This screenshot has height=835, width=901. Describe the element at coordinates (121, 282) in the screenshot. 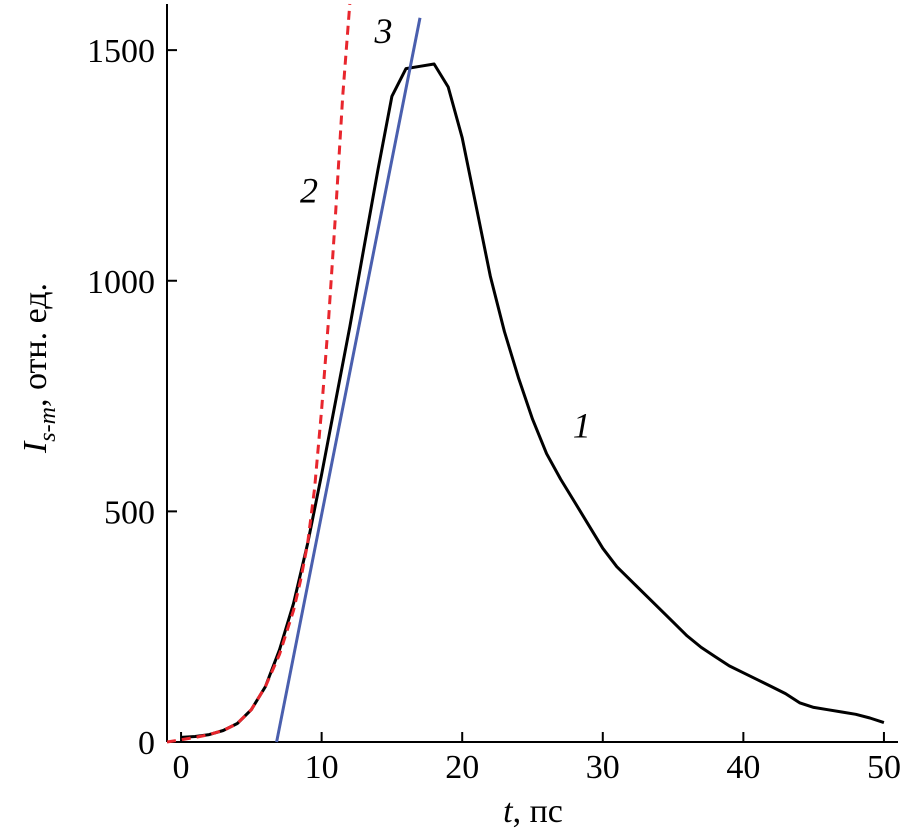

I see `y-tick-label: 1000` at that location.